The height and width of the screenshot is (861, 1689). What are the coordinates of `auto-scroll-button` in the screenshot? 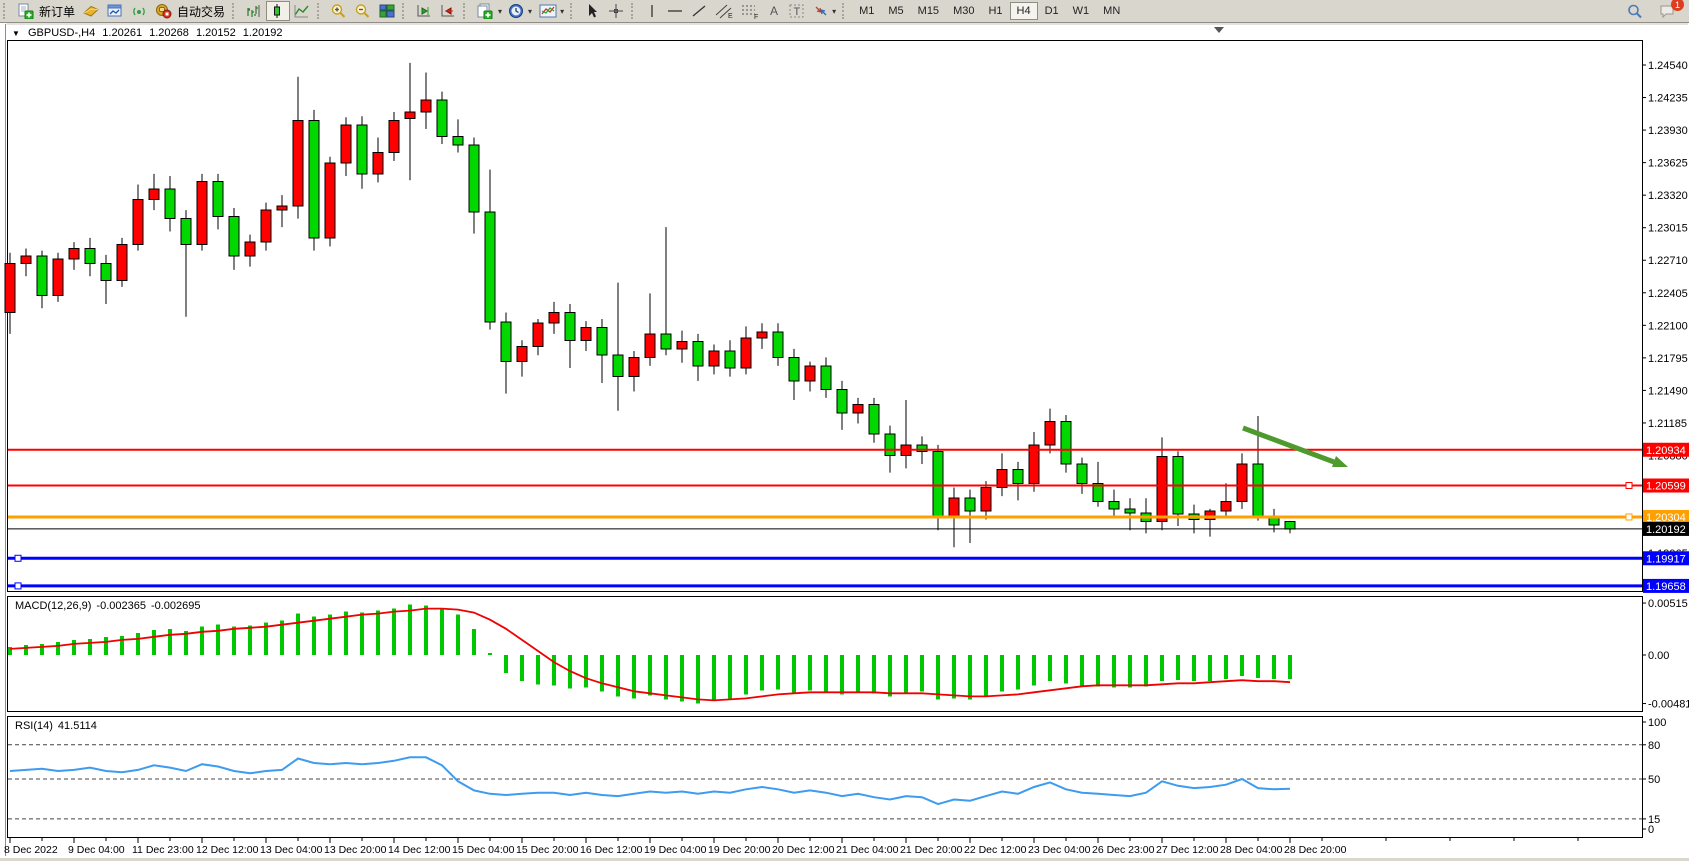 It's located at (448, 11).